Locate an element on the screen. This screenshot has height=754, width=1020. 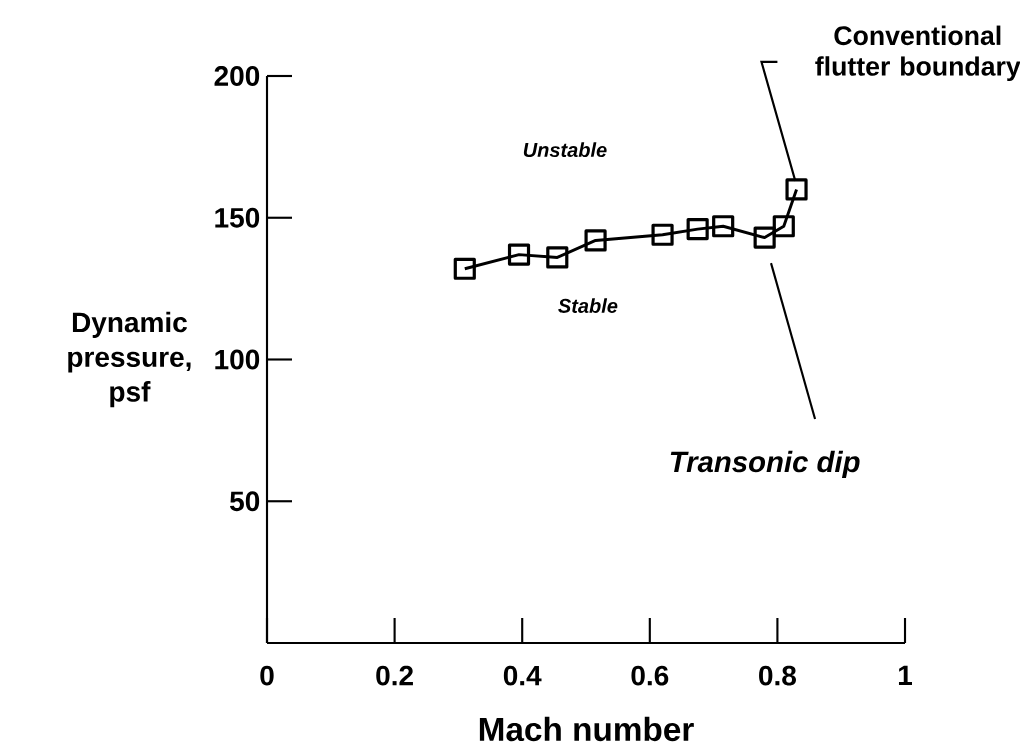
annotation: Unstable is located at coordinates (565, 150).